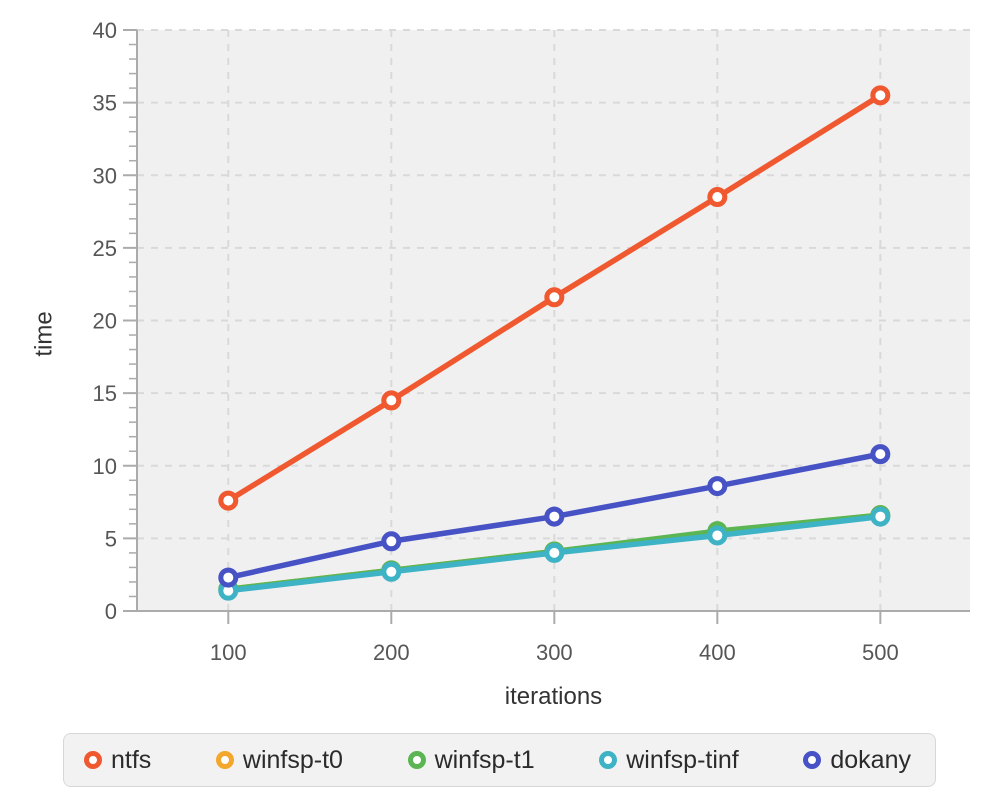 Image resolution: width=1000 pixels, height=800 pixels. I want to click on legend-label-winfsp-tinf: winfsp-tinf, so click(682, 759).